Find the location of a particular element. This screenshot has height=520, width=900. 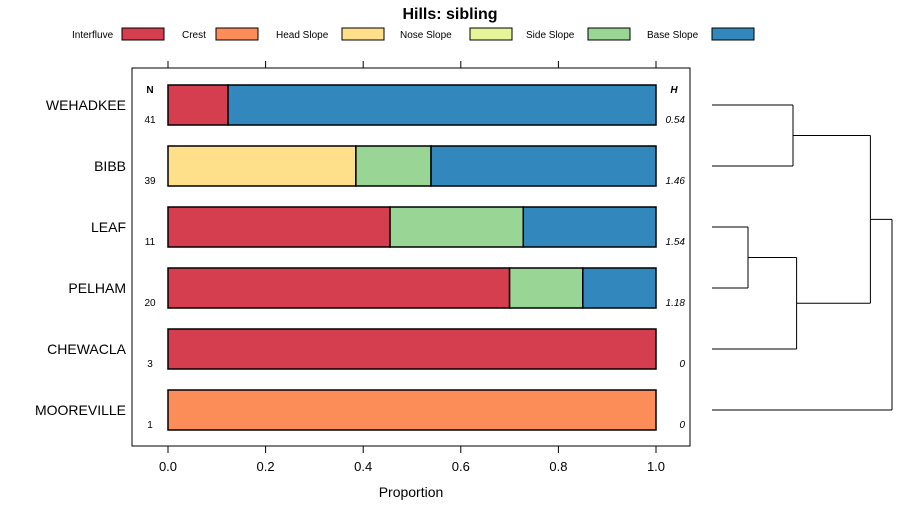

n-value: 41 is located at coordinates (150, 120).